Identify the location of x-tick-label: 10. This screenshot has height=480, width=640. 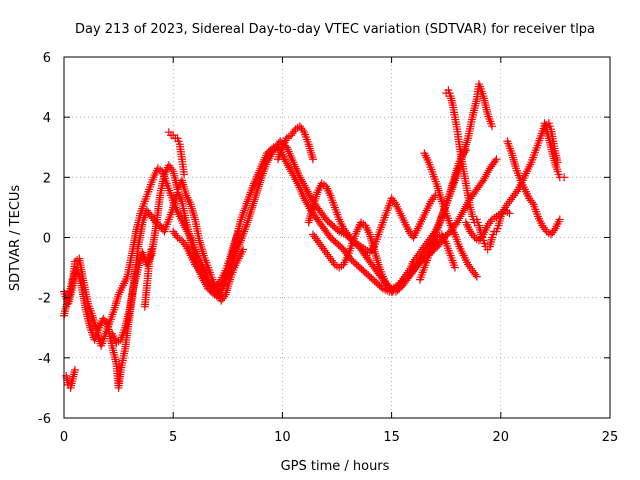
(282, 437).